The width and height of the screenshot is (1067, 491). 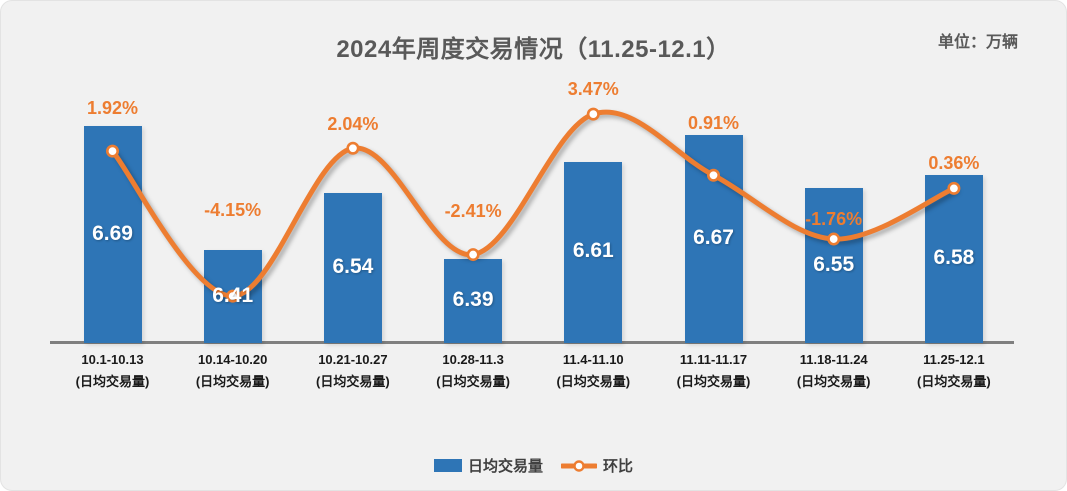 What do you see at coordinates (954, 359) in the screenshot?
I see `x-tick-range: 11.25-12.1` at bounding box center [954, 359].